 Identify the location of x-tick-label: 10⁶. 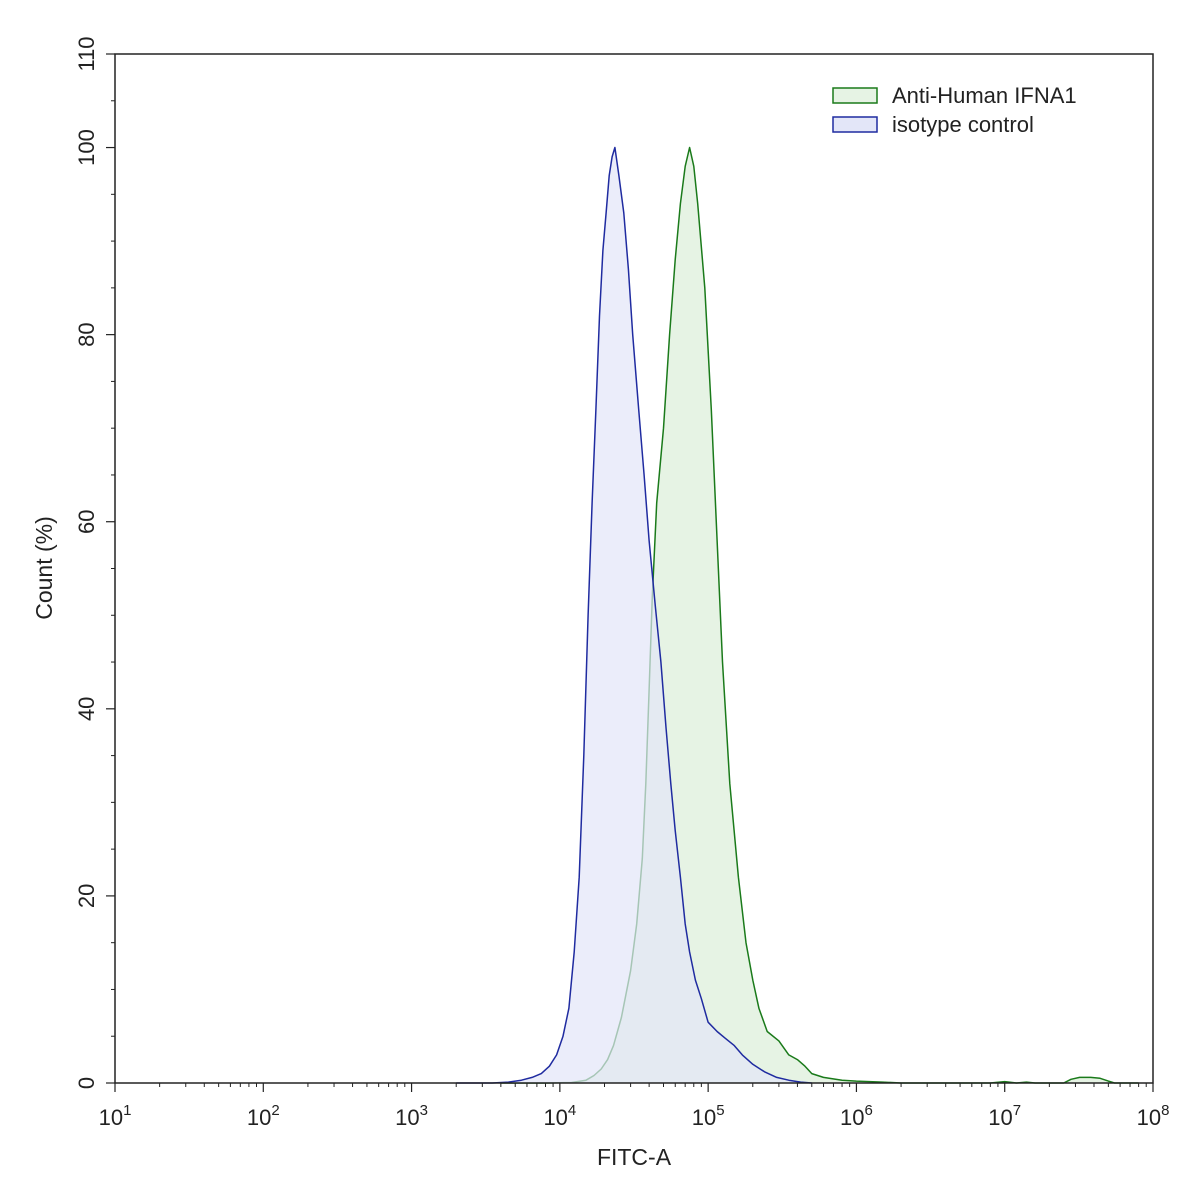
(856, 1116).